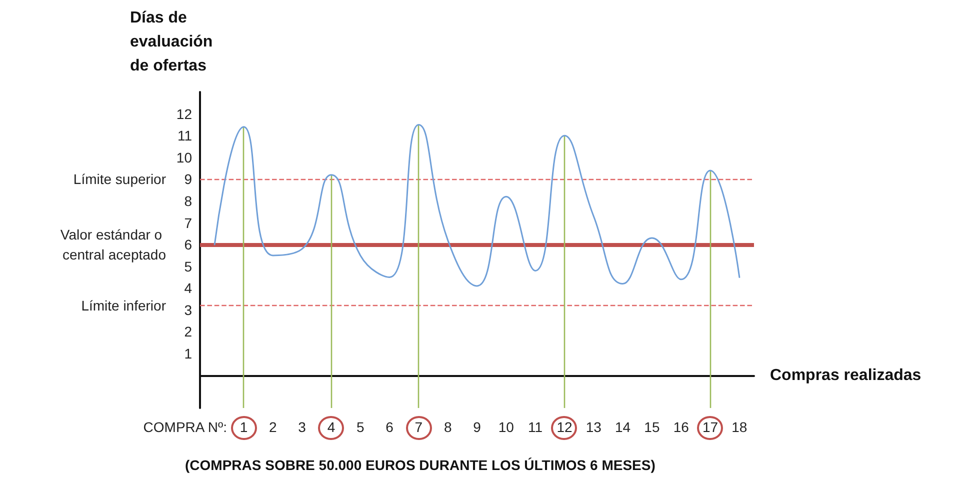  What do you see at coordinates (448, 427) in the screenshot?
I see `x-tick-label: 8` at bounding box center [448, 427].